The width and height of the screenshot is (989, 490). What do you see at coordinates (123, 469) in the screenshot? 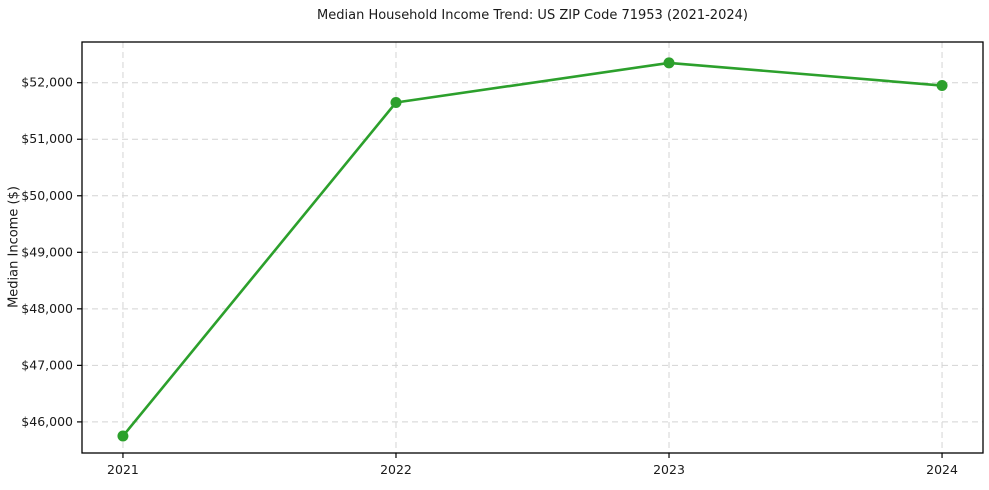
I see `x-tick-label: 2021` at bounding box center [123, 469].